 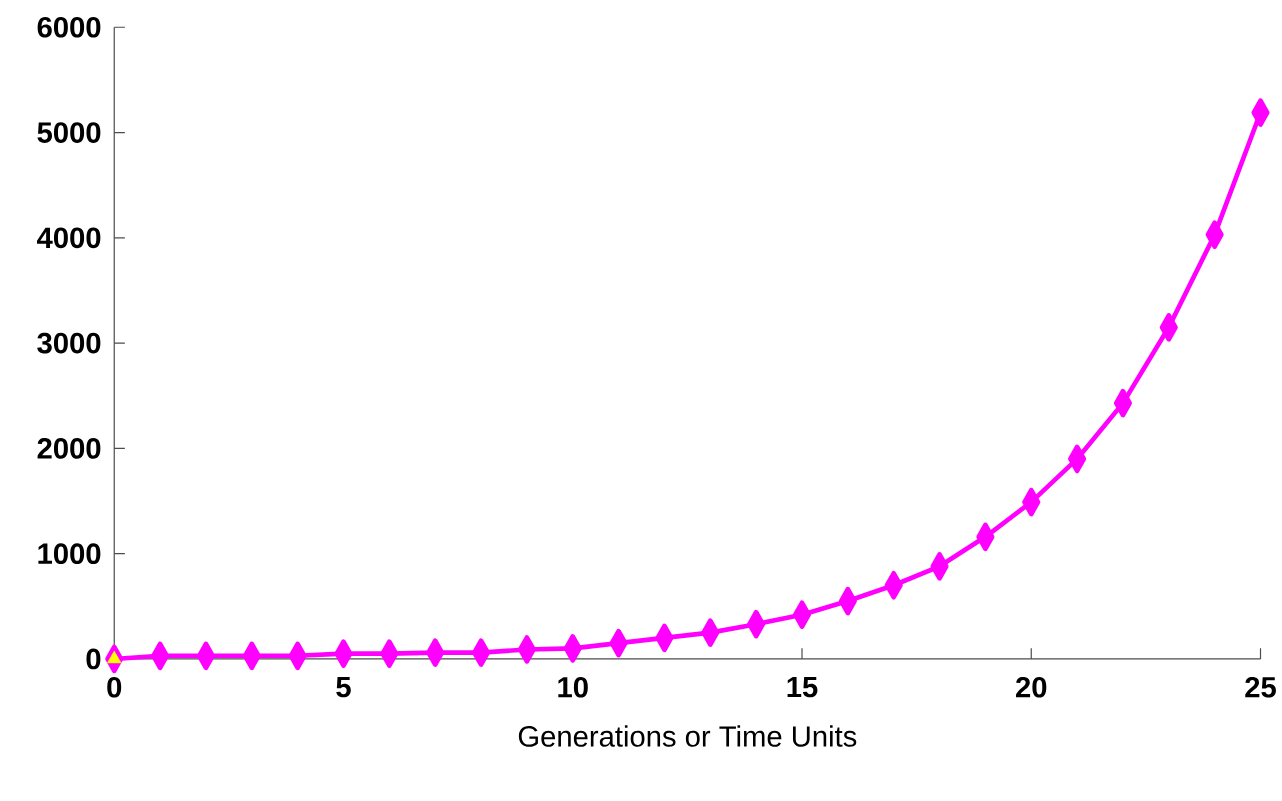 What do you see at coordinates (93, 659) in the screenshot?
I see `y-tick-label: 0` at bounding box center [93, 659].